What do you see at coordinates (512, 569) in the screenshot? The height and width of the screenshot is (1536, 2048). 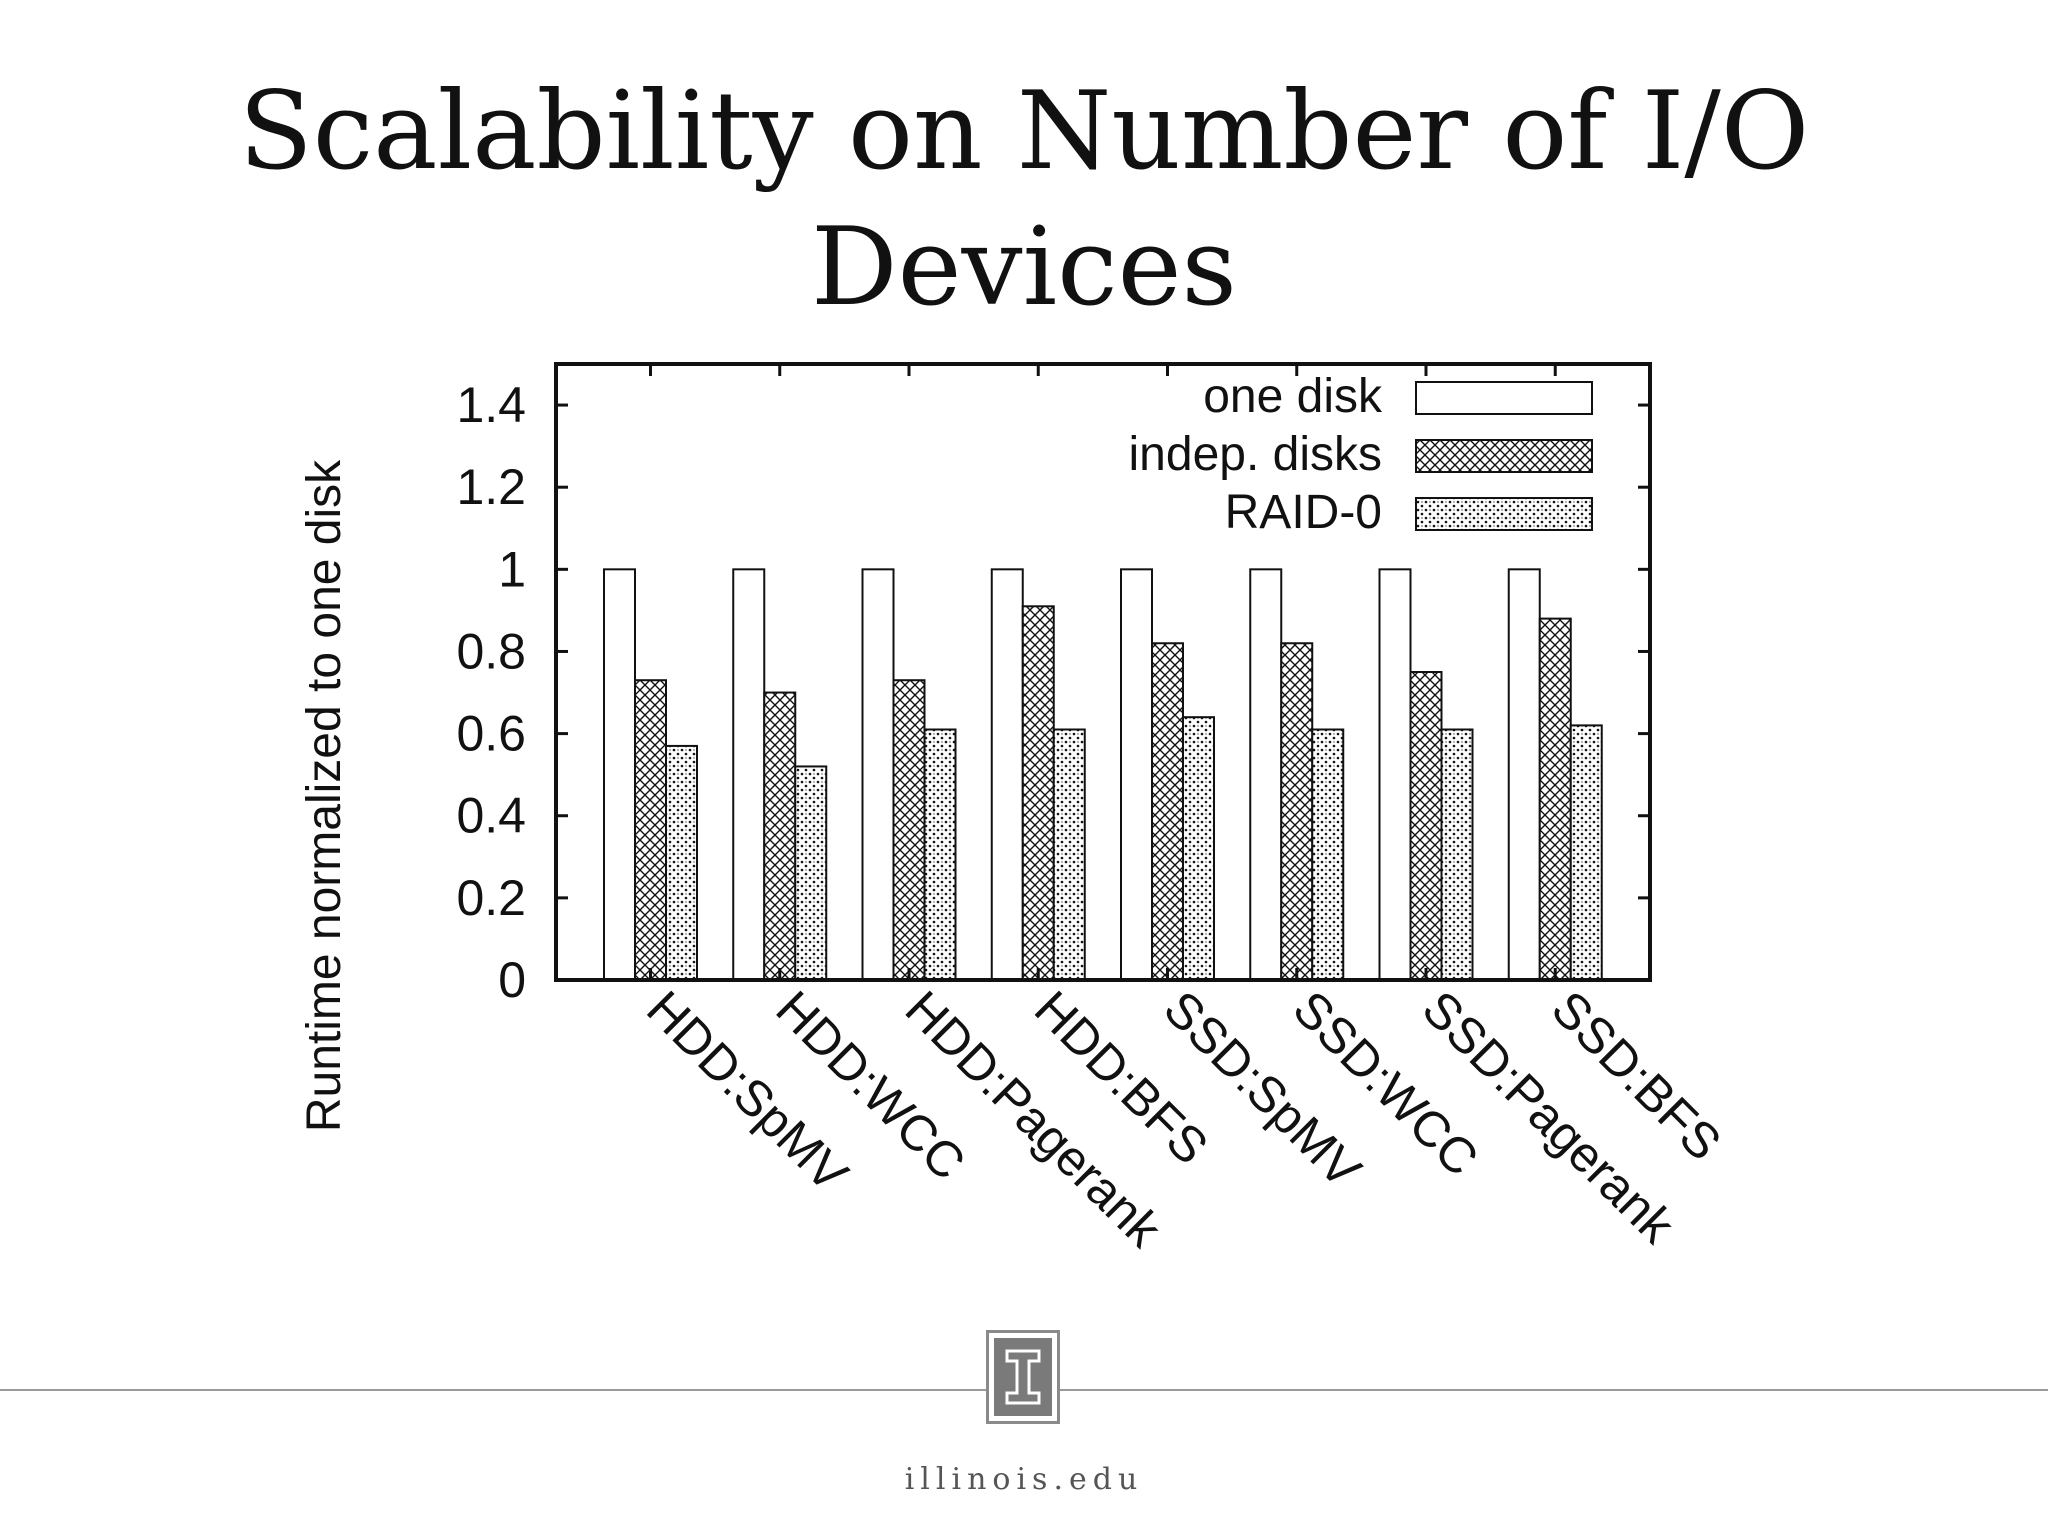 I see `y-tick-label: 1` at bounding box center [512, 569].